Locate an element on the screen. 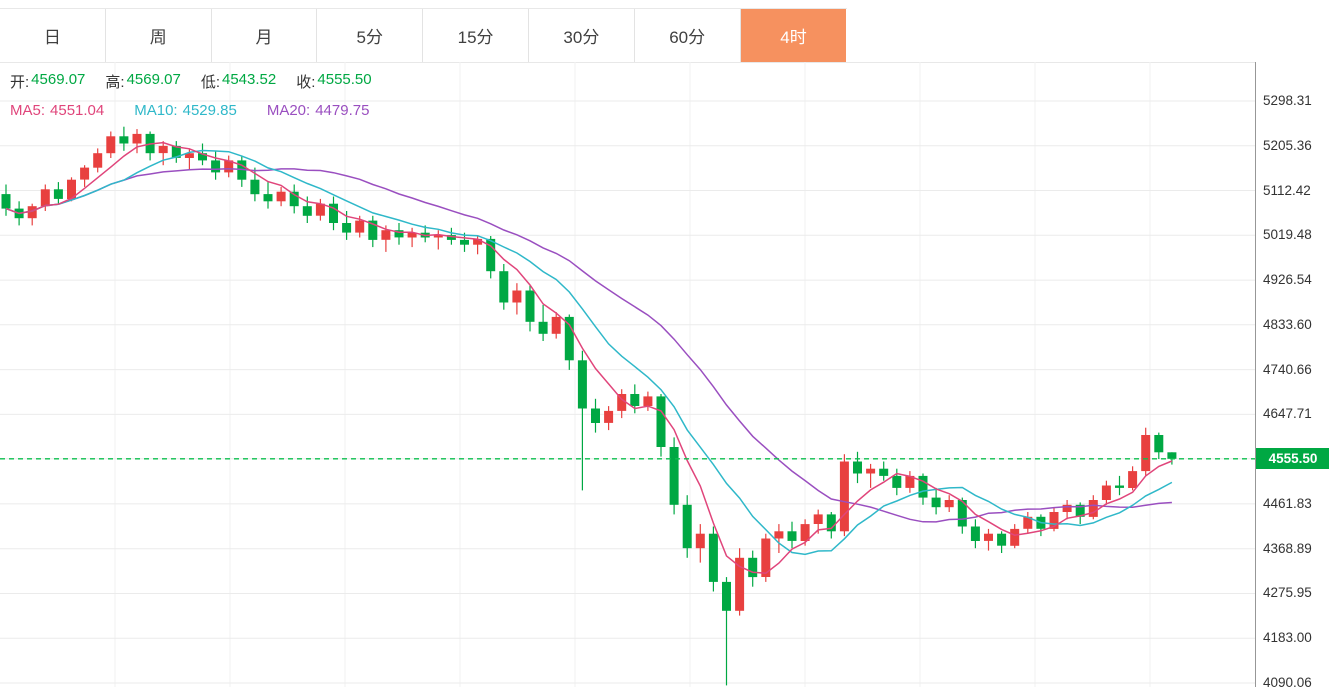  tabbar-divider is located at coordinates (664, 62).